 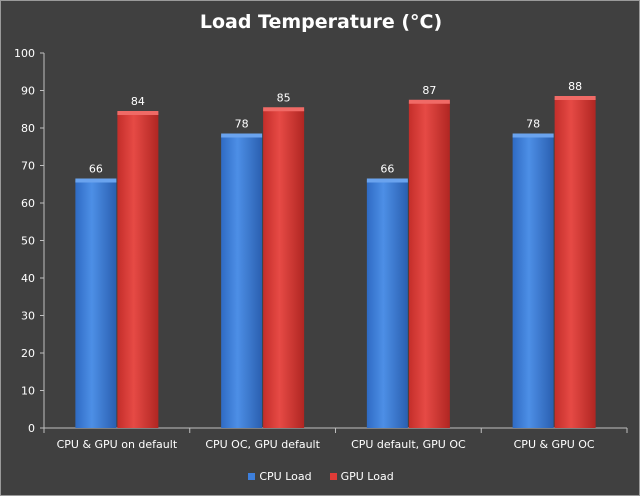 I want to click on data-label-gpu-load: 85, so click(x=284, y=97).